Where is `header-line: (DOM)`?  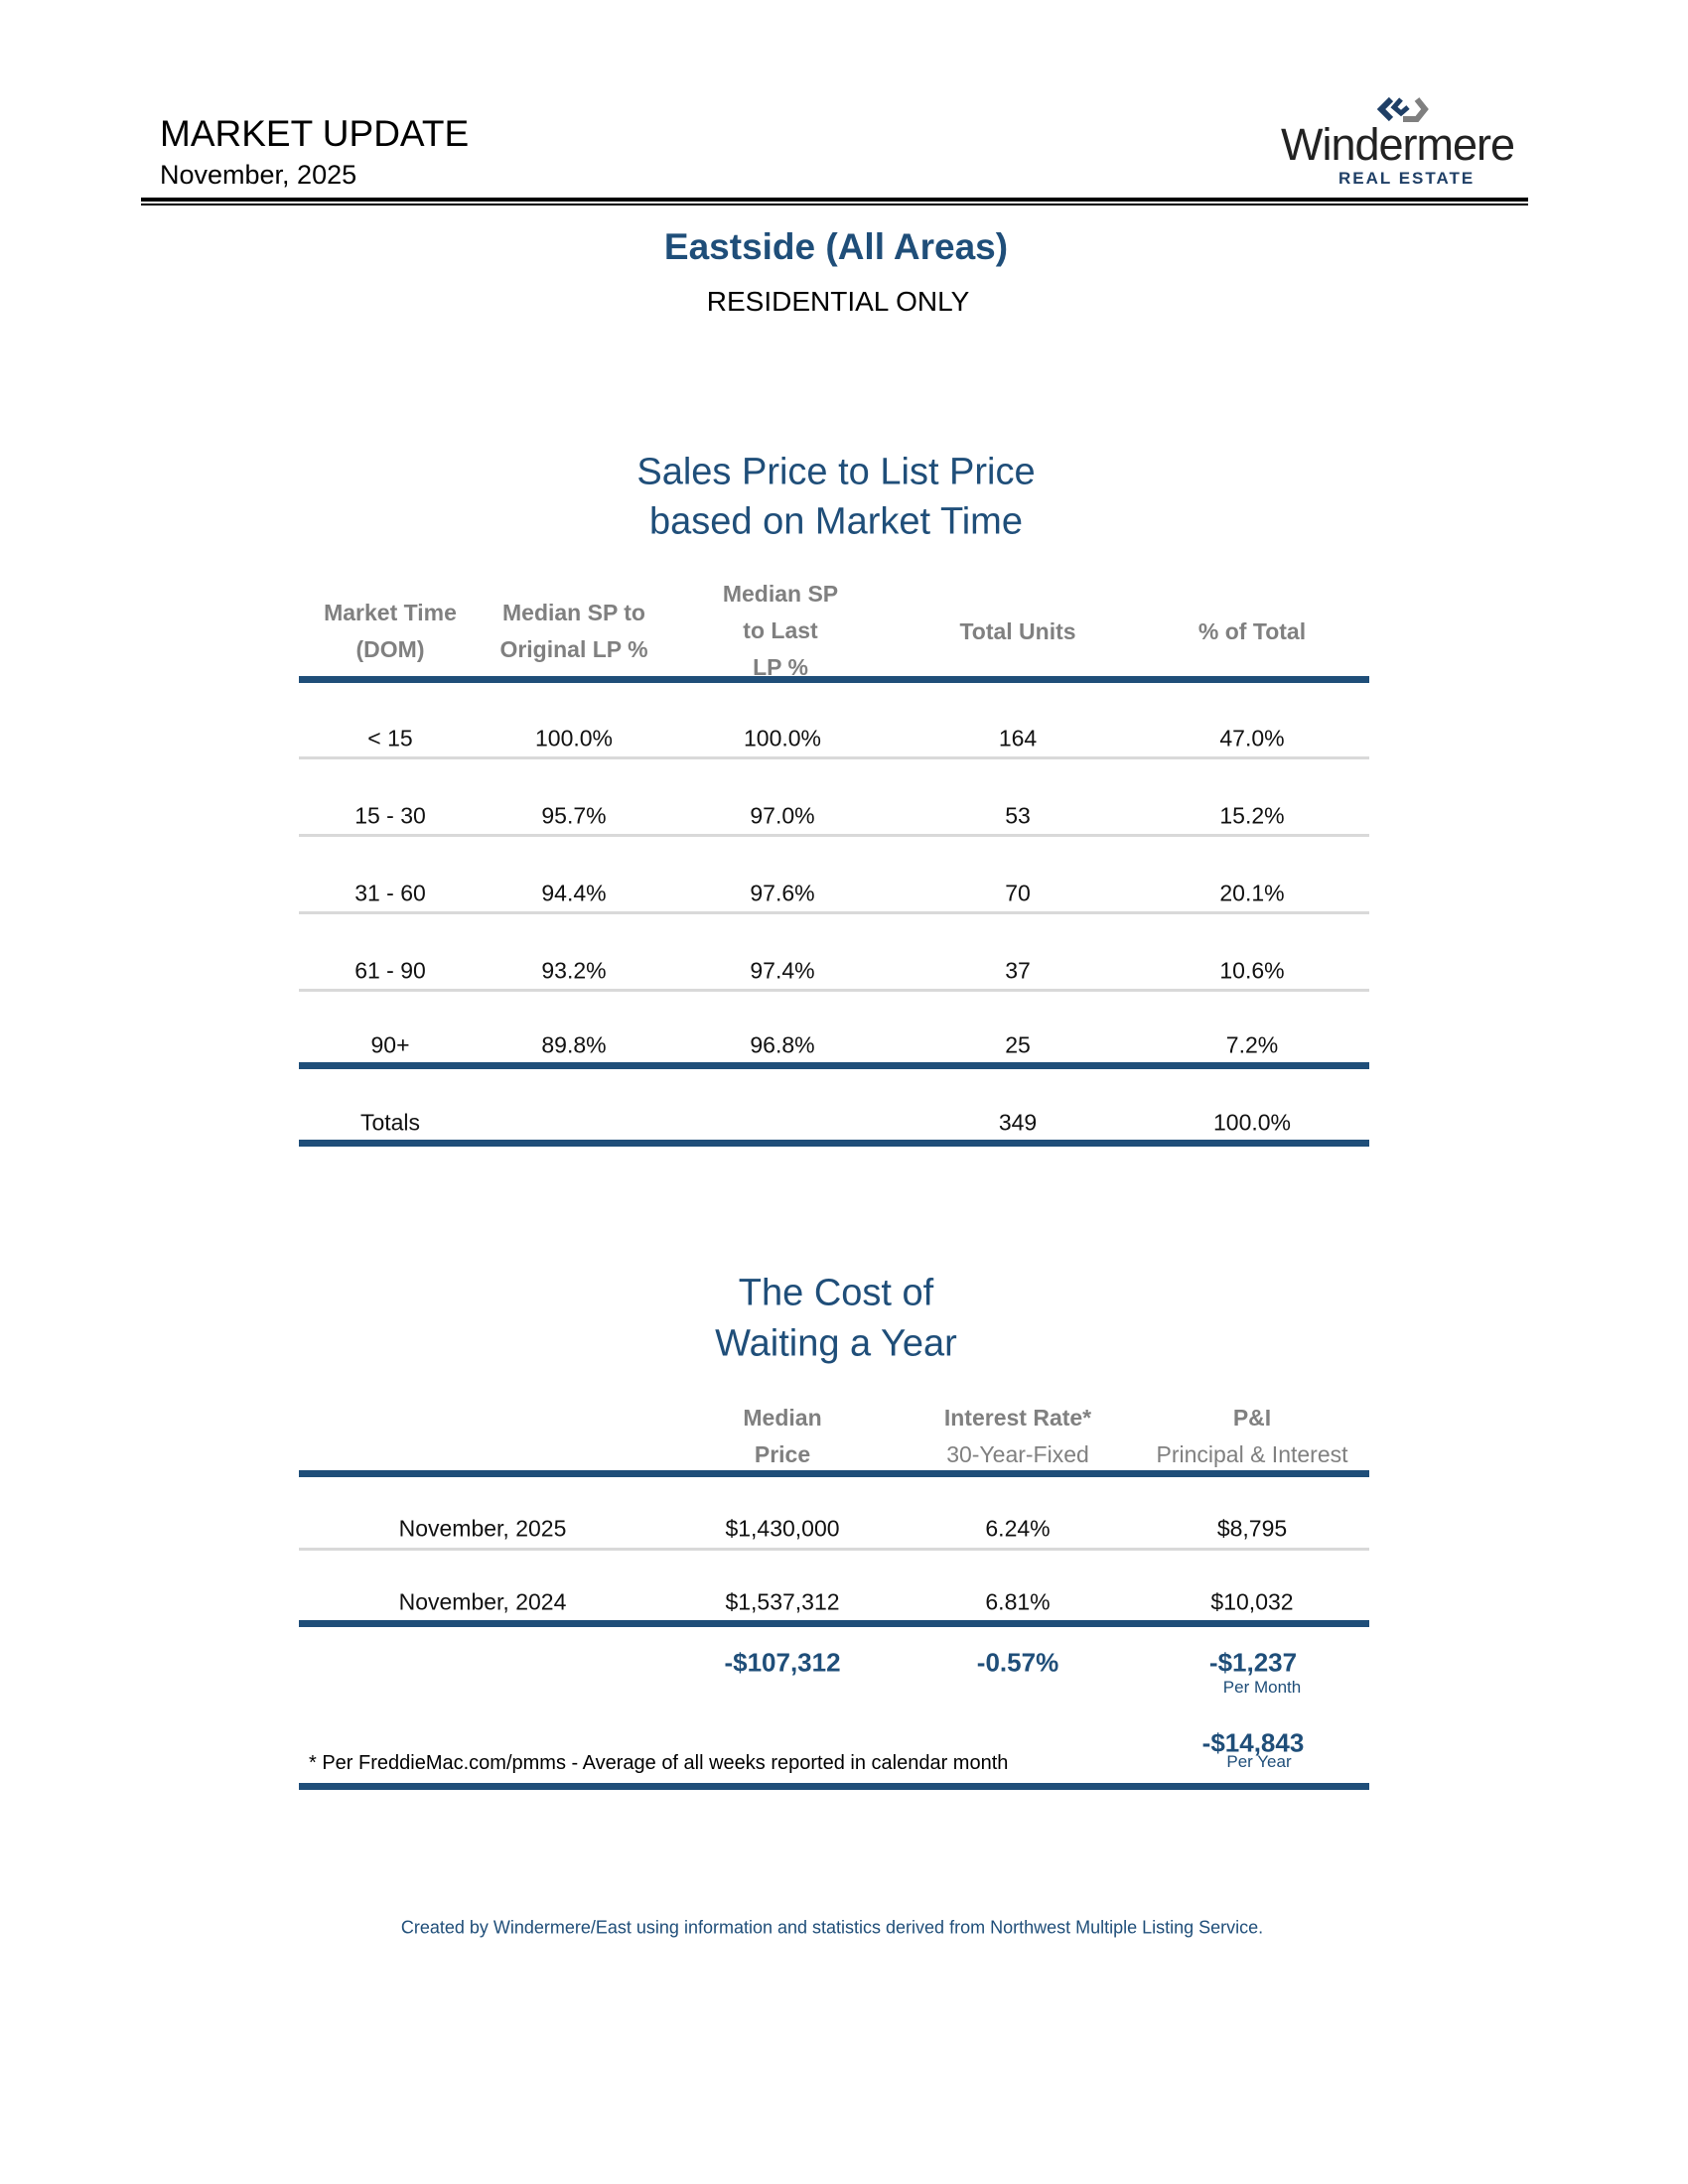 header-line: (DOM) is located at coordinates (390, 649).